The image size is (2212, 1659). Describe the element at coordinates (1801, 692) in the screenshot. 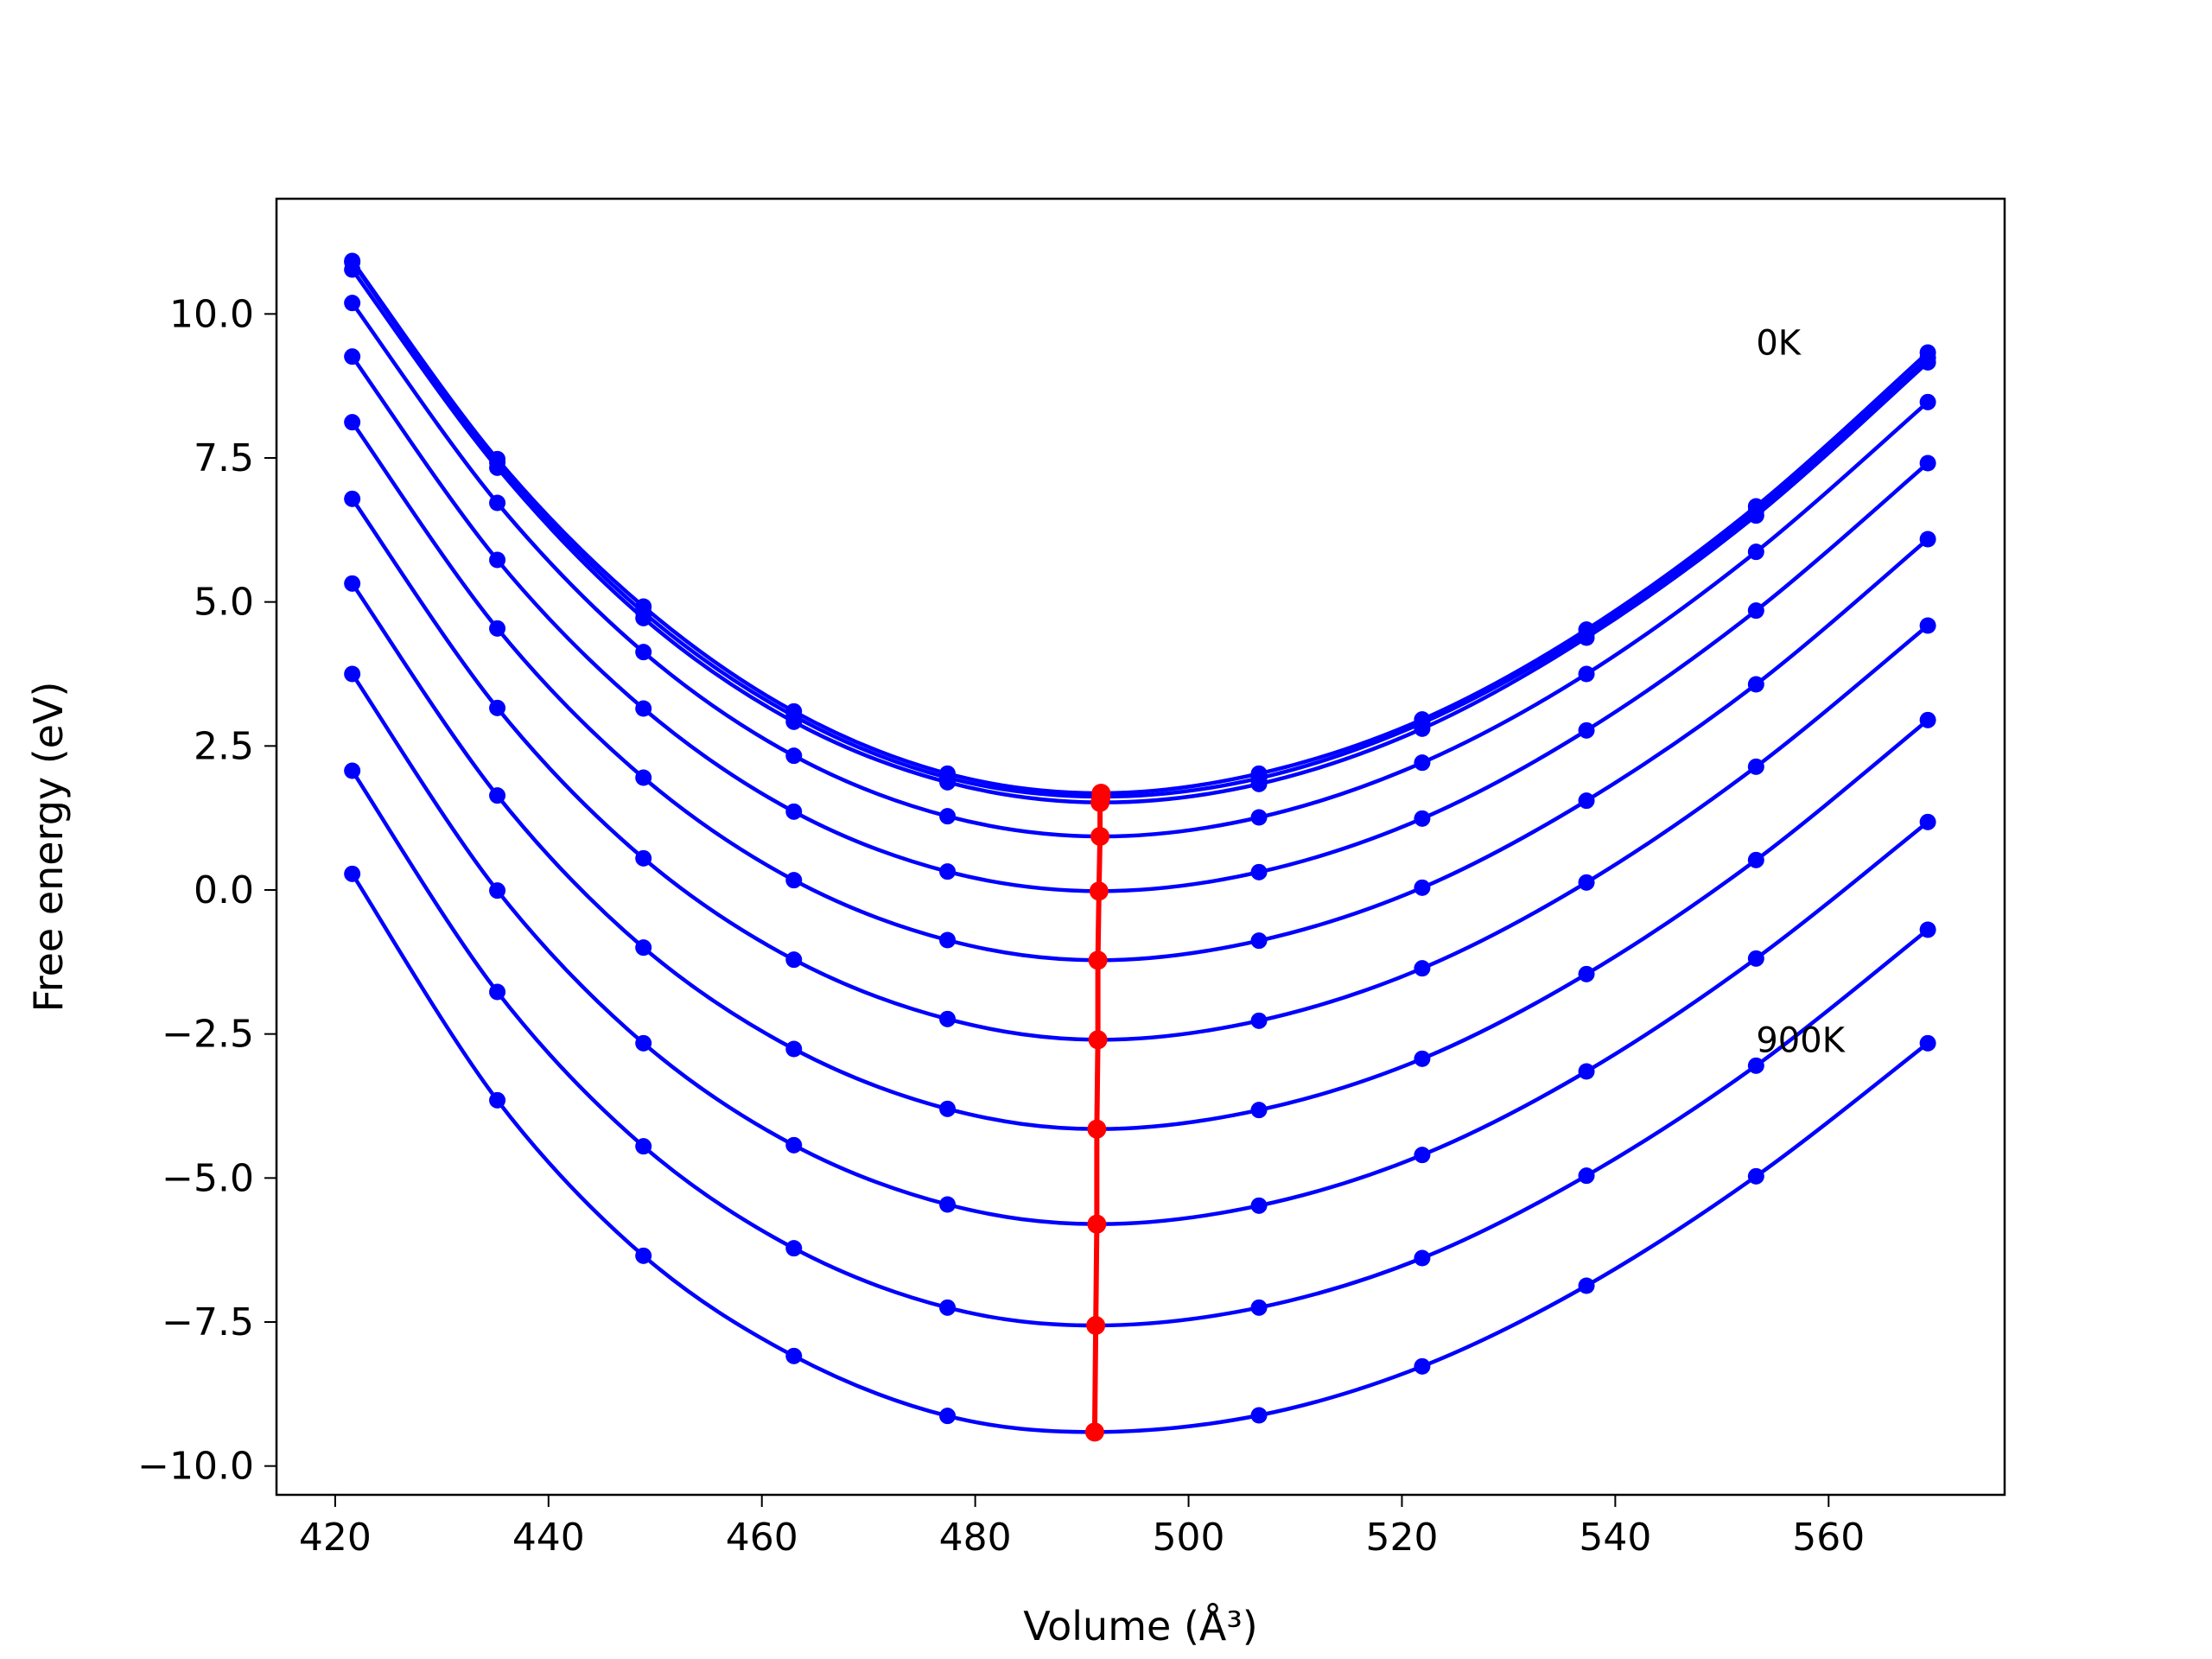

I see `annotations: 0K 900K` at that location.